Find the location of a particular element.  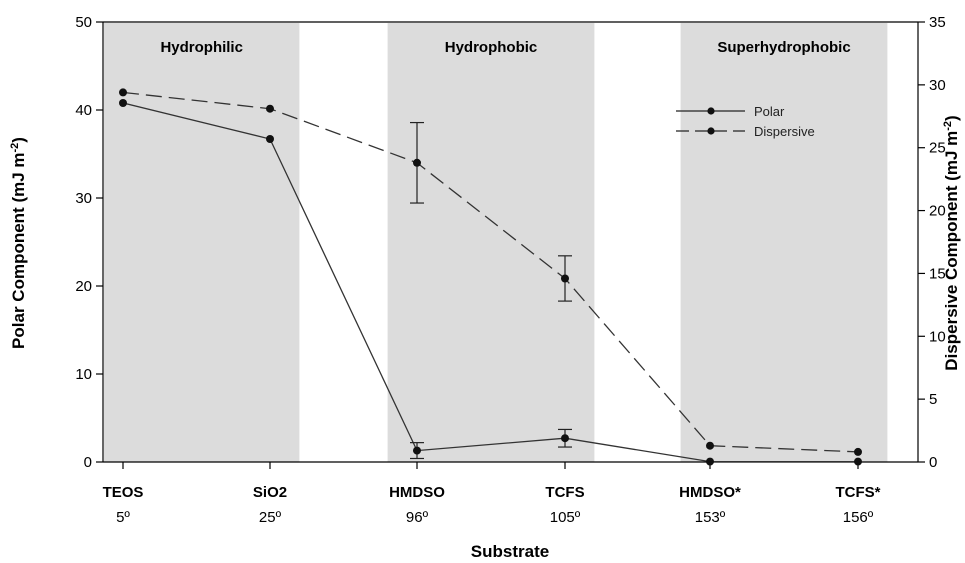

x-tick-sublabel-4: 153º is located at coordinates (710, 517).